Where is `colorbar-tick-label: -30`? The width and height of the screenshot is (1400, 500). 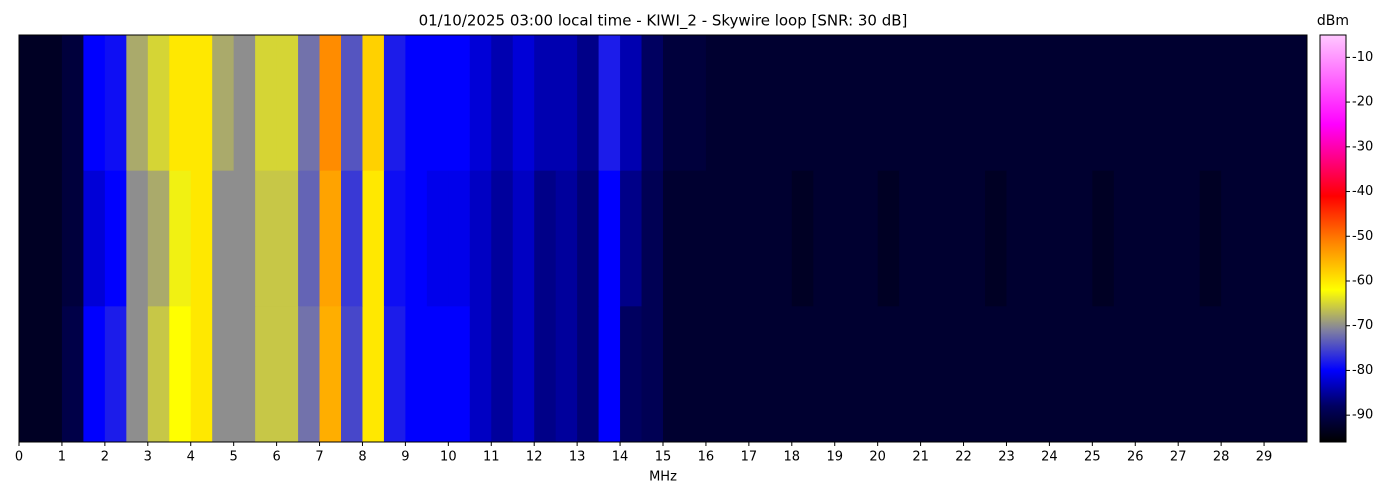 colorbar-tick-label: -30 is located at coordinates (1362, 146).